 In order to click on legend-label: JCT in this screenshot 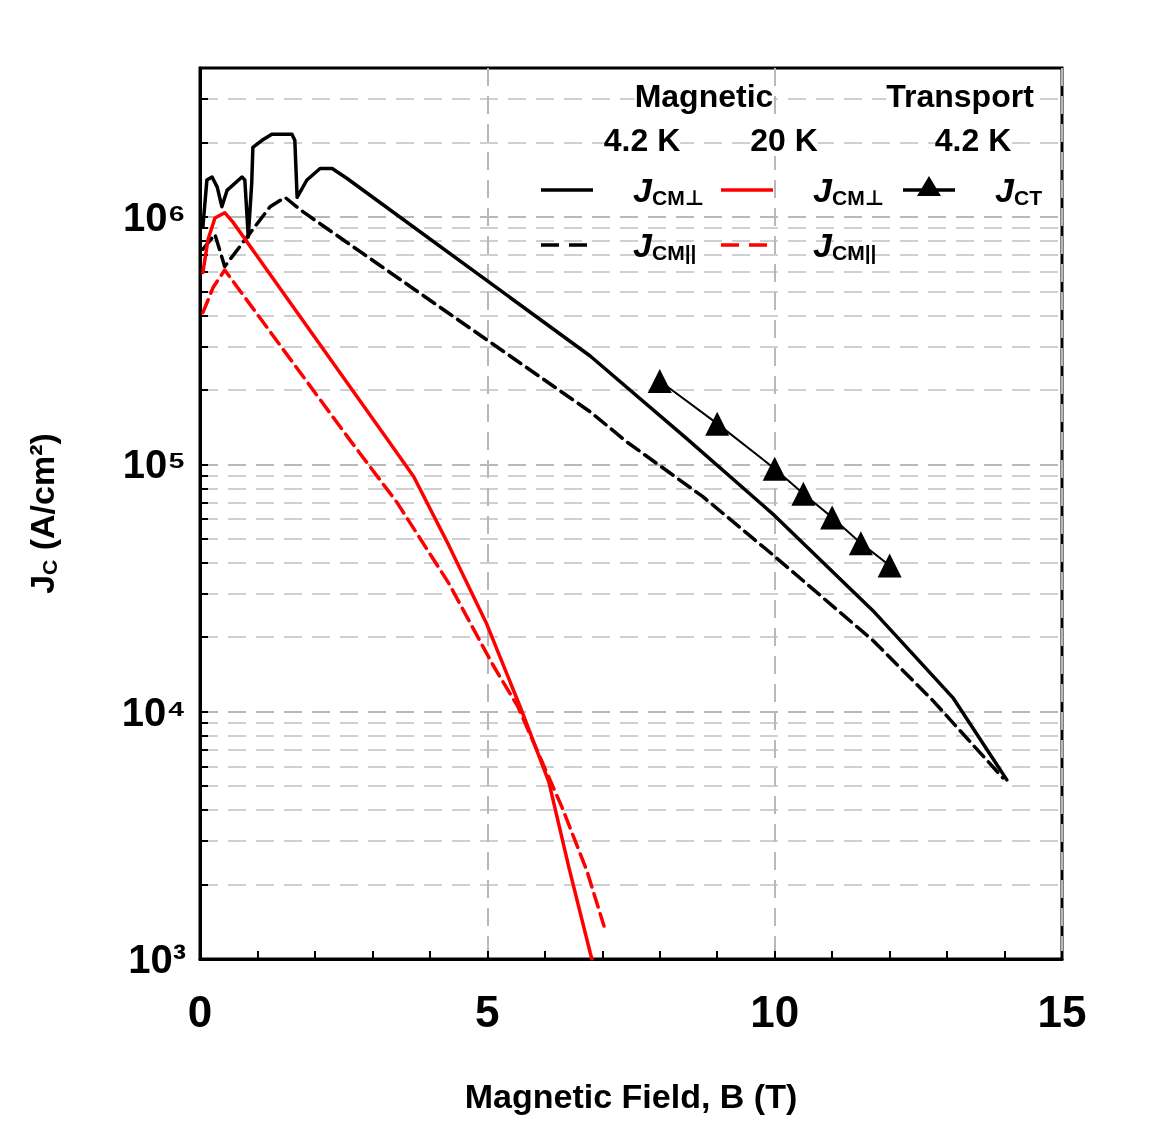, I will do `click(1019, 190)`.